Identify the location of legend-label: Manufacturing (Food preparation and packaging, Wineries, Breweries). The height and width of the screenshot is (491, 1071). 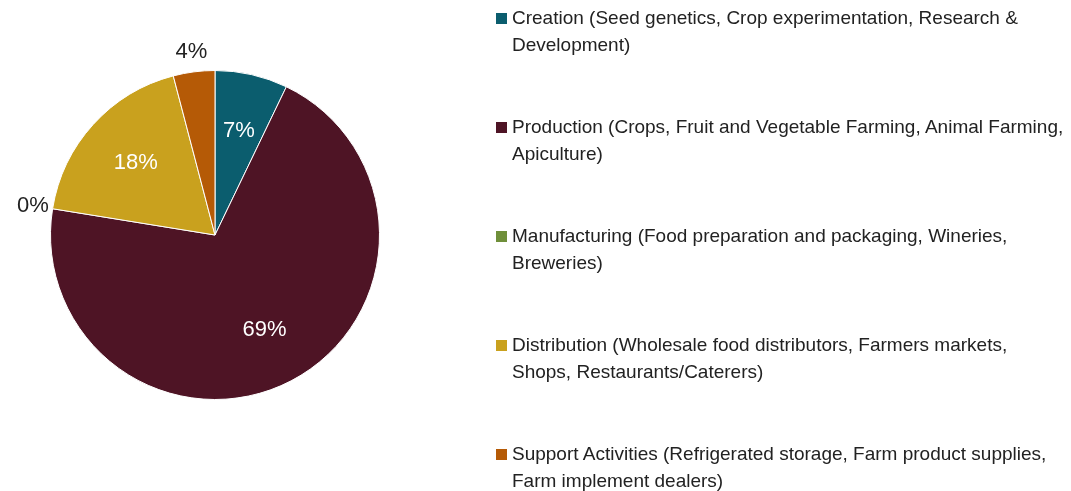
(760, 249).